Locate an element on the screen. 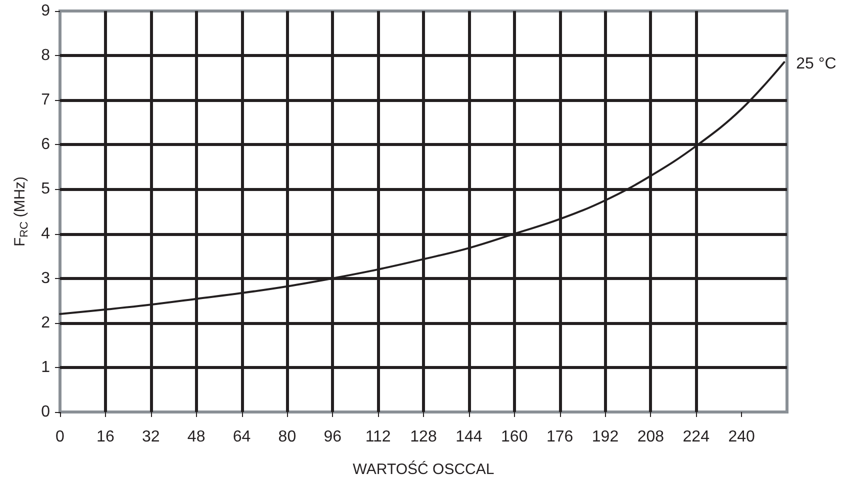 The height and width of the screenshot is (483, 854). x-tick-label: 96 is located at coordinates (333, 437).